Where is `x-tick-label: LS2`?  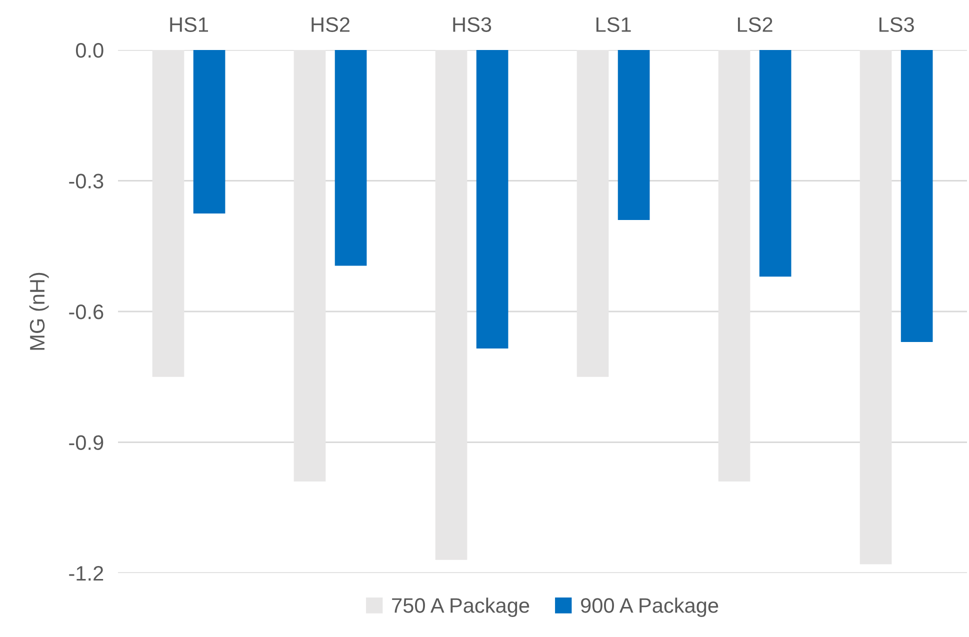 x-tick-label: LS2 is located at coordinates (755, 24).